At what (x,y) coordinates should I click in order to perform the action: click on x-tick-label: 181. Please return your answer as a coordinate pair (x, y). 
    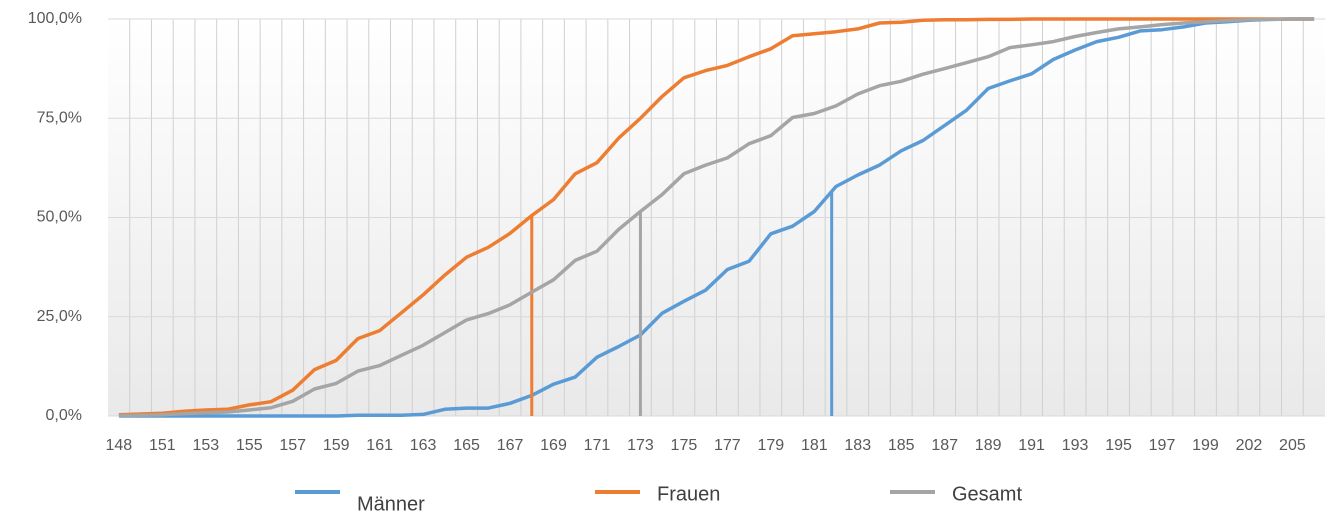
    Looking at the image, I should click on (814, 445).